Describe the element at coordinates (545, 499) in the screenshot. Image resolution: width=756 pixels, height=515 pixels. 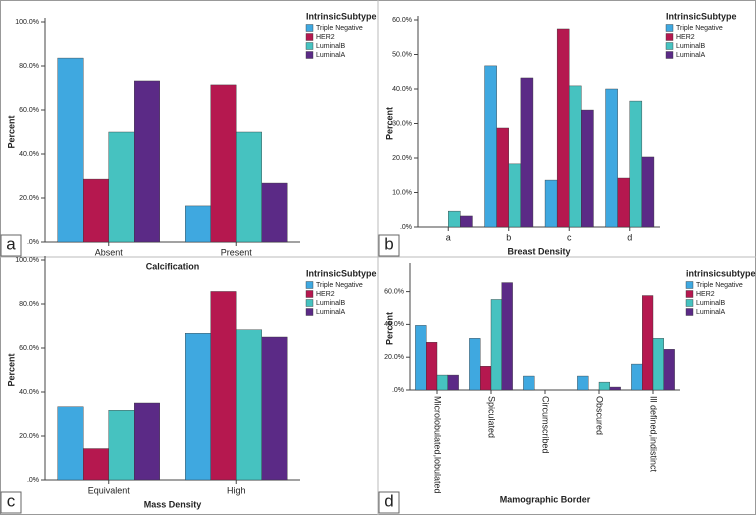
I see `x-axis-title: Mamographic Border` at that location.